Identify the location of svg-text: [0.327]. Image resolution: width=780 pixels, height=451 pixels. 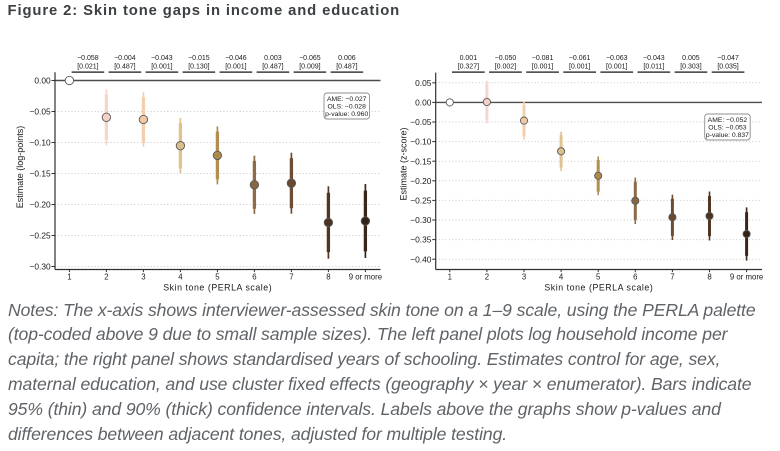
(468, 66).